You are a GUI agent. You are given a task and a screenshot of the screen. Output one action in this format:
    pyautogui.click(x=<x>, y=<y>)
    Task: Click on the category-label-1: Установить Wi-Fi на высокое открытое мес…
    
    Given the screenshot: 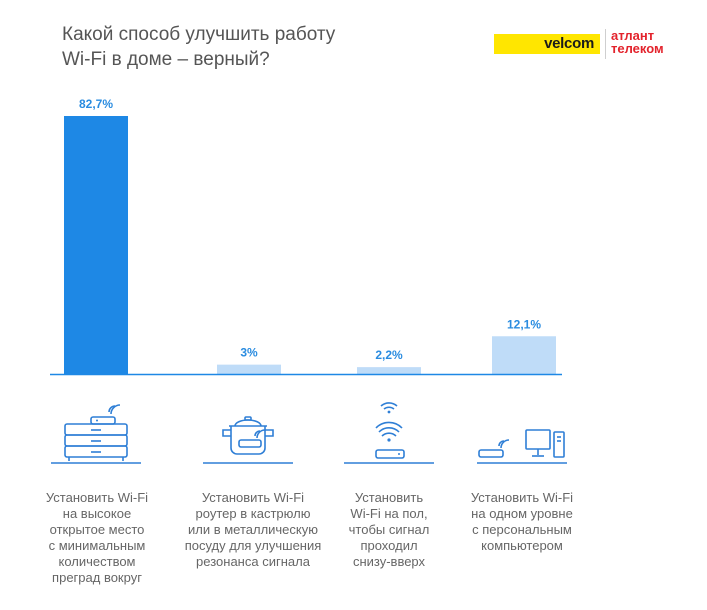 What is the action you would take?
    pyautogui.click(x=97, y=538)
    